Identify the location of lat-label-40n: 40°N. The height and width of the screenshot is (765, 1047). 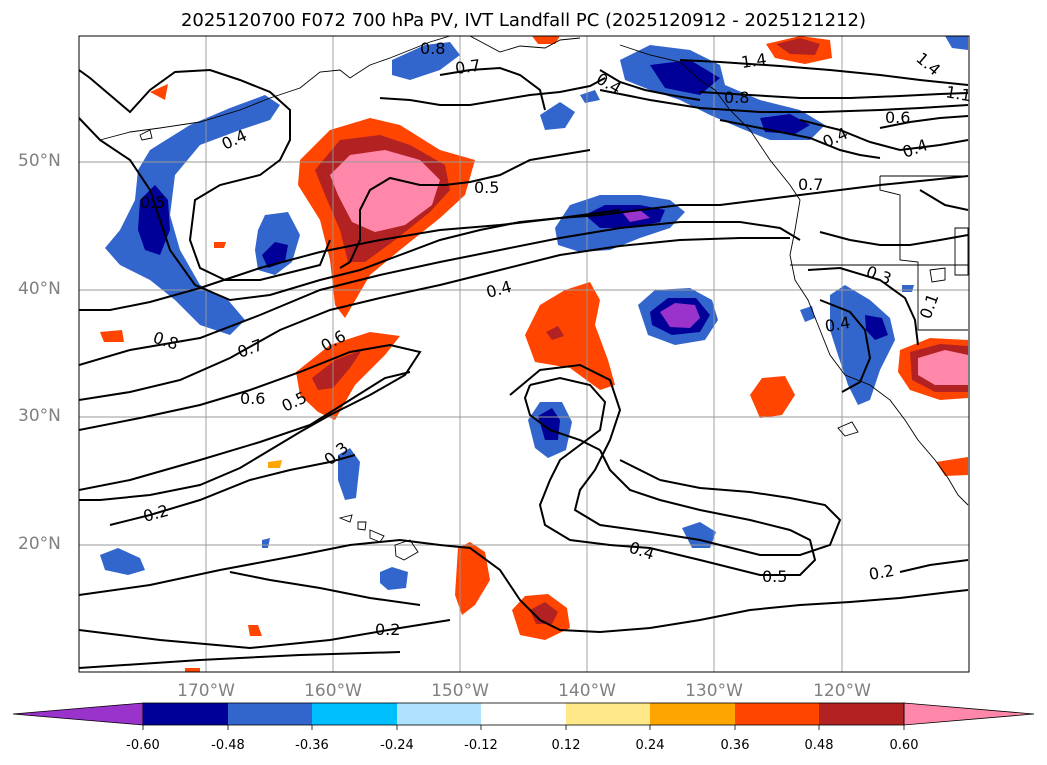
(39, 289).